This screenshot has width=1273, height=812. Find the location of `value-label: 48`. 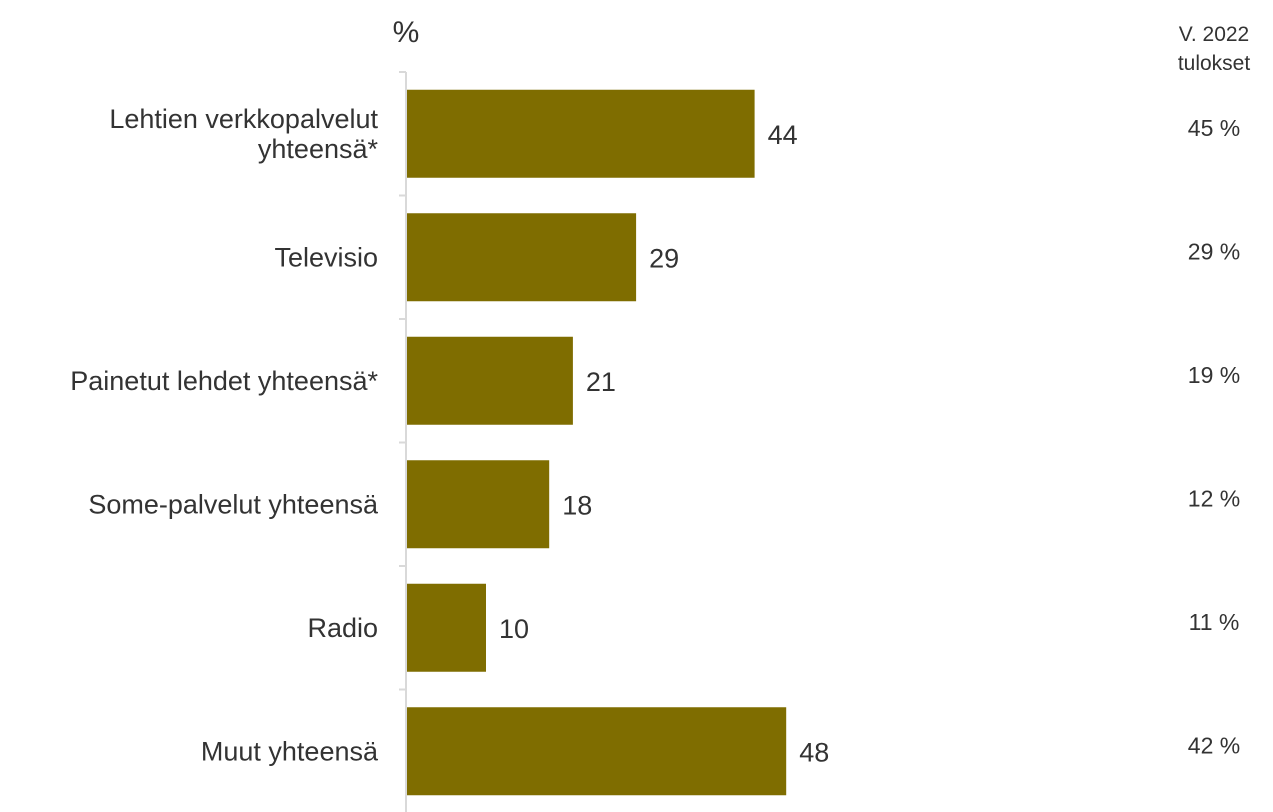

value-label: 48 is located at coordinates (814, 752).